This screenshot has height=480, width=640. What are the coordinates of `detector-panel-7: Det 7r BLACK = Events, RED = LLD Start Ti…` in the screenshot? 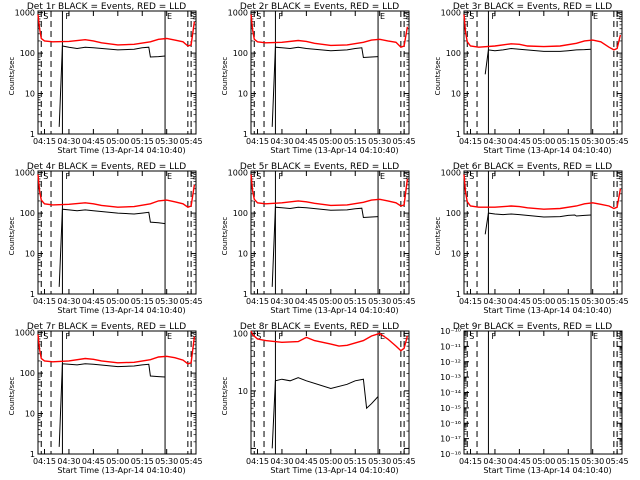 It's located at (106, 400).